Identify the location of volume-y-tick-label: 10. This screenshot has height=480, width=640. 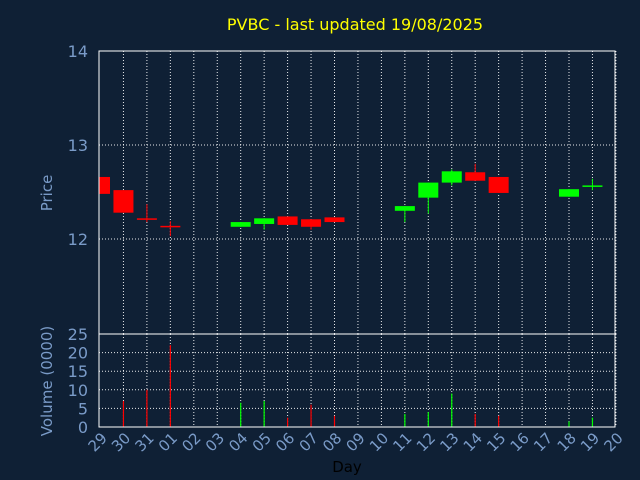
(78, 390).